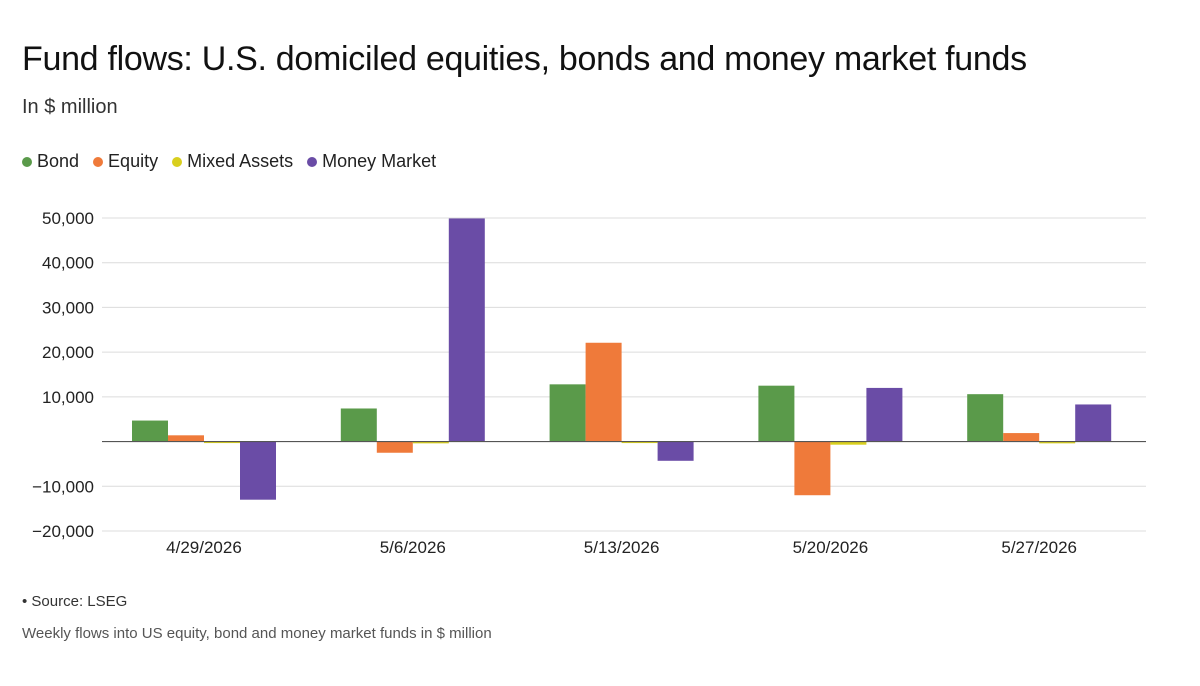 This screenshot has height=686, width=1200. I want to click on legend-item-bond: Bond, so click(50, 161).